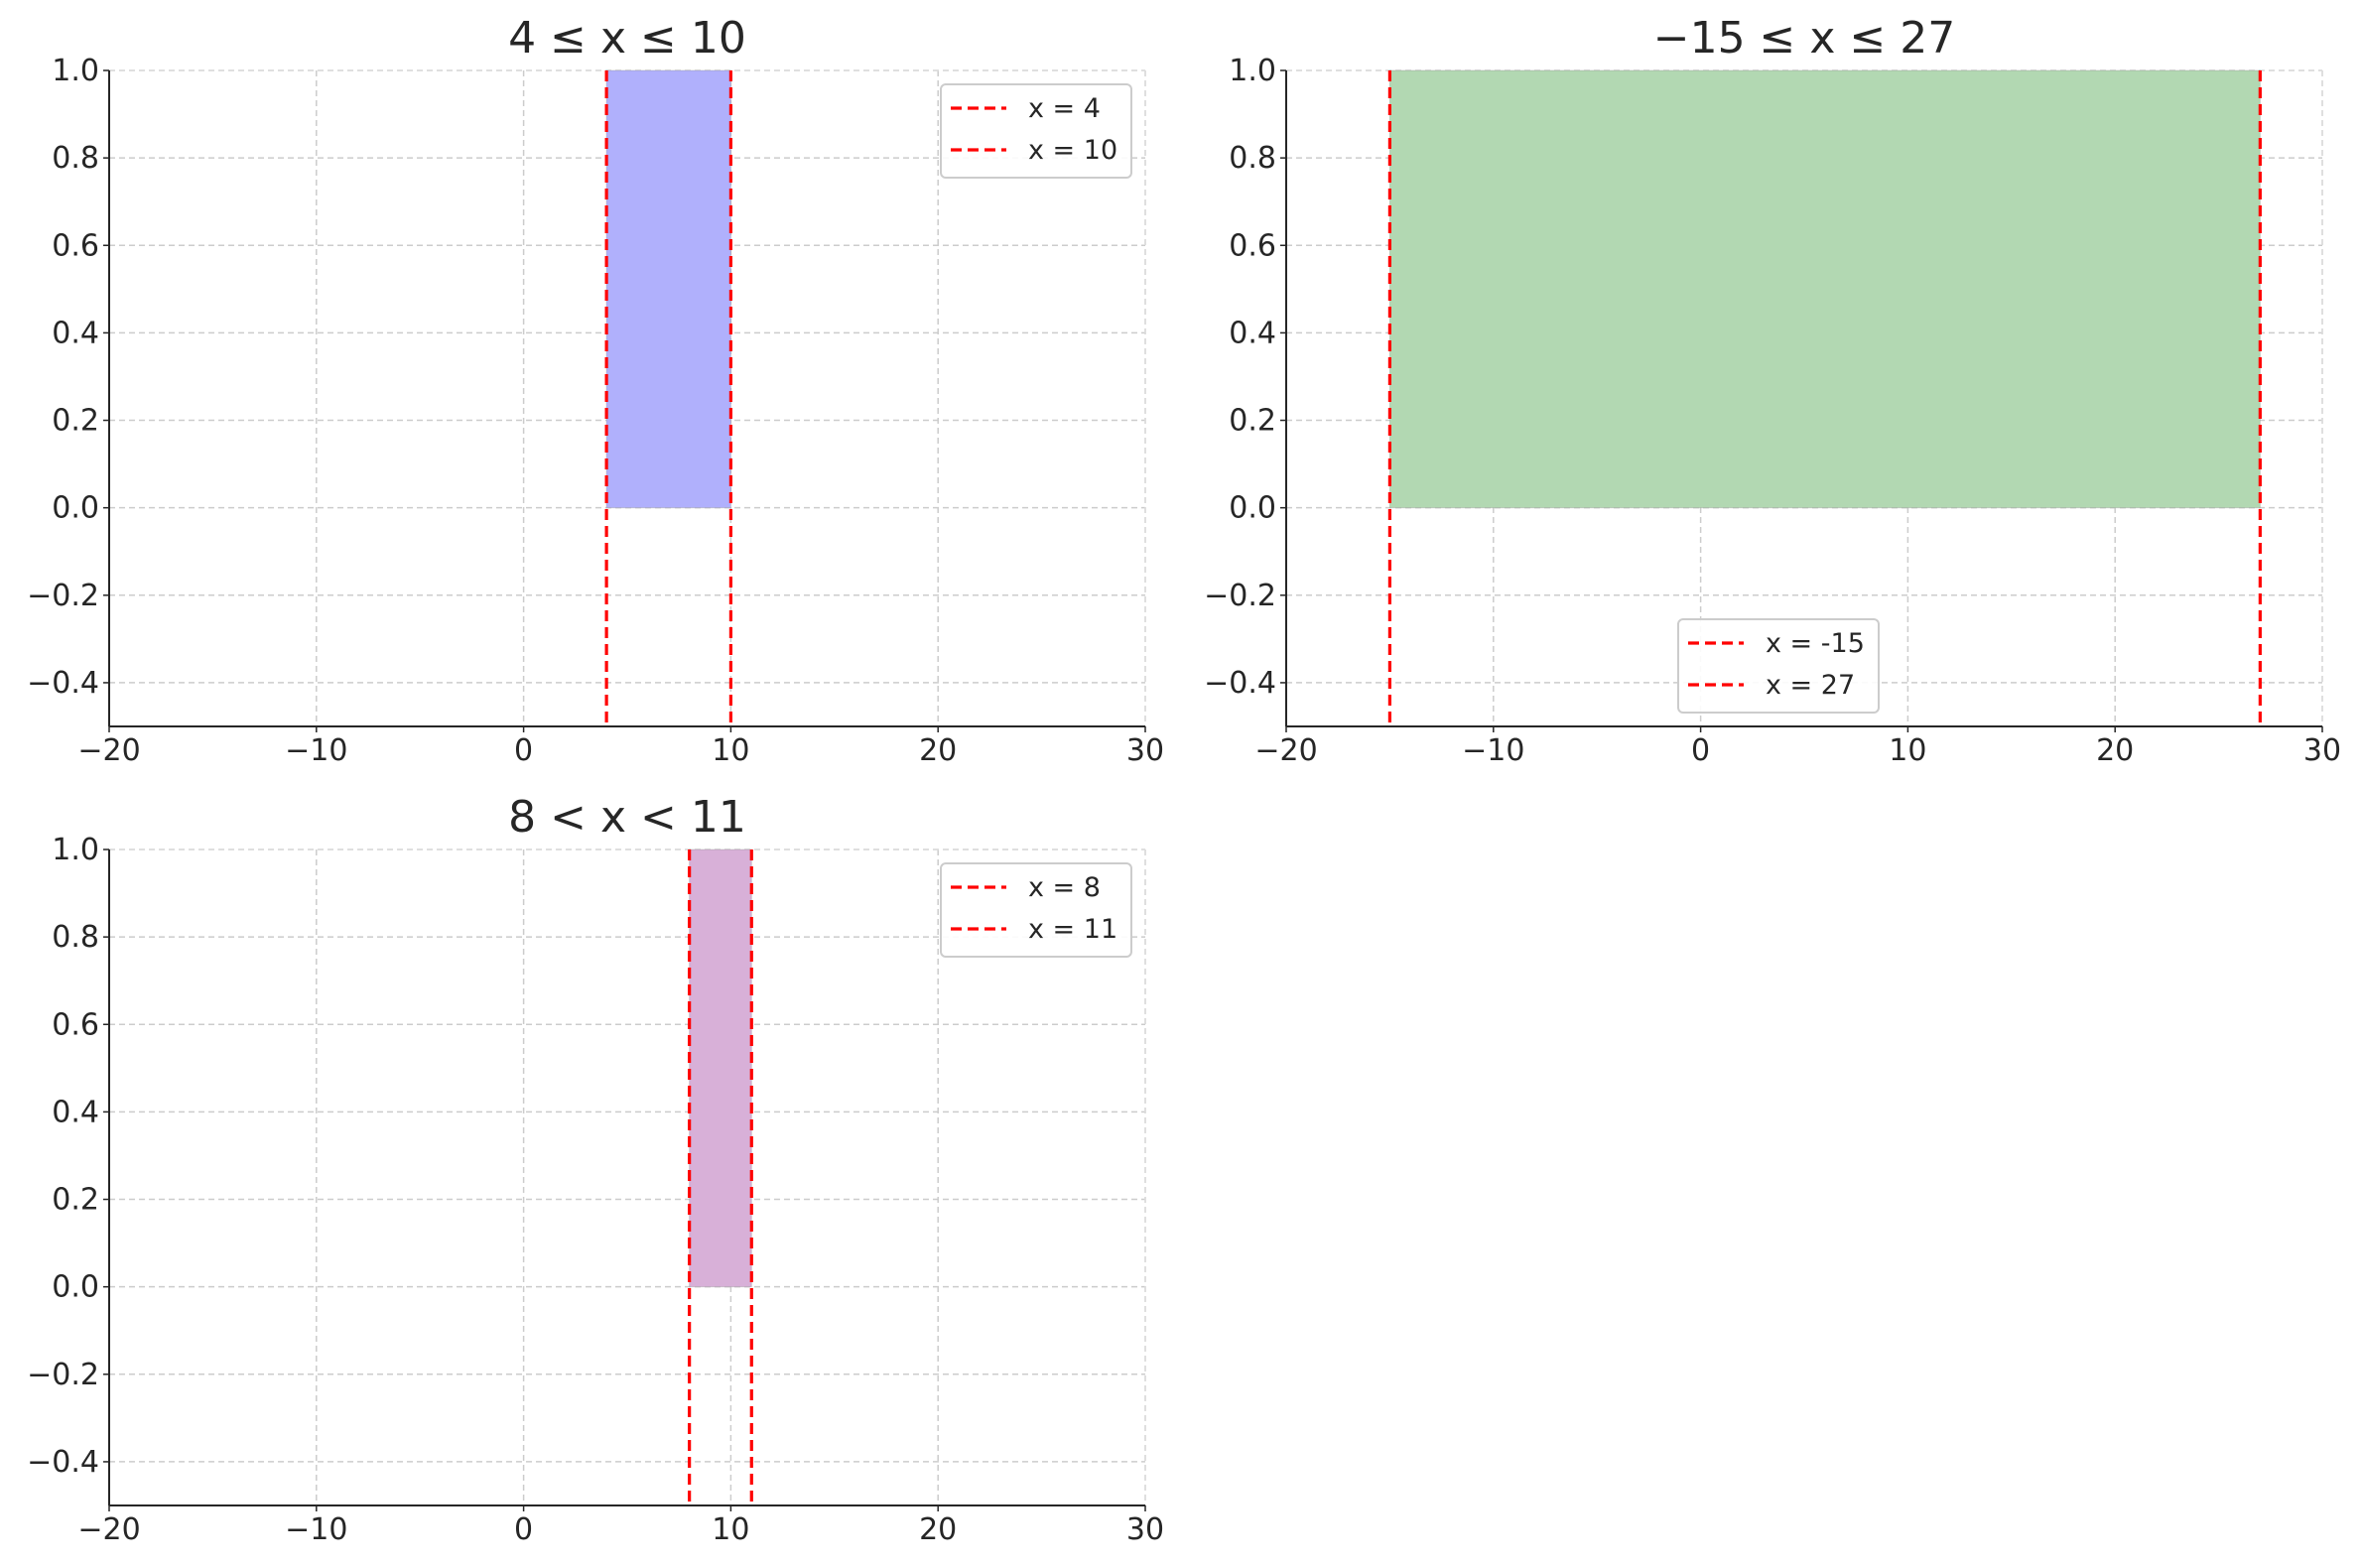 The height and width of the screenshot is (1568, 2361). Describe the element at coordinates (1064, 887) in the screenshot. I see `legend-label: x = 8` at that location.